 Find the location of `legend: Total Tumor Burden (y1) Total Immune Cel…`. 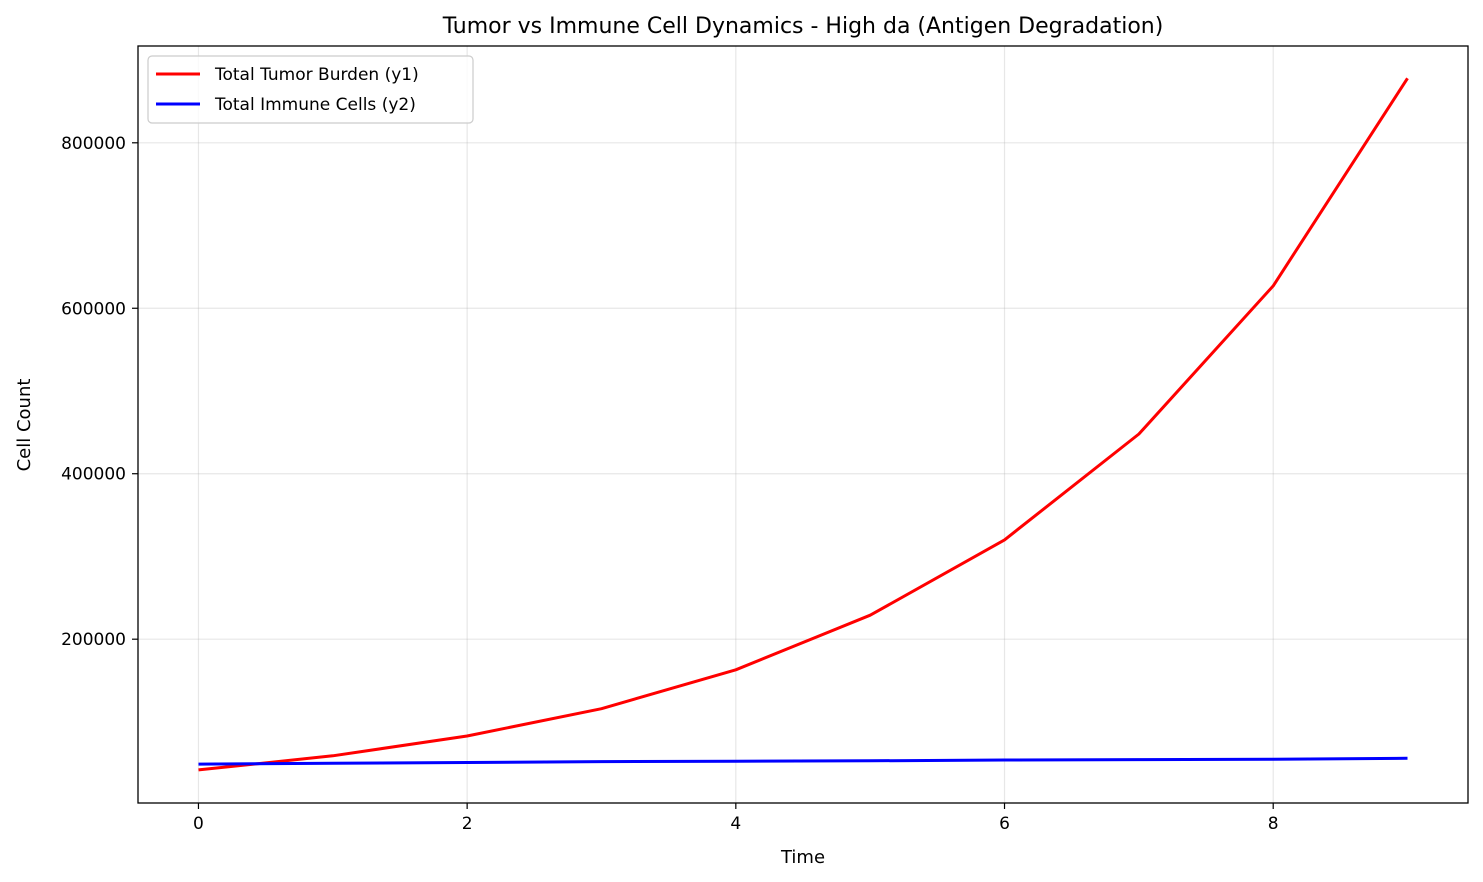

legend: Total Tumor Burden (y1) Total Immune Cel… is located at coordinates (310, 89).